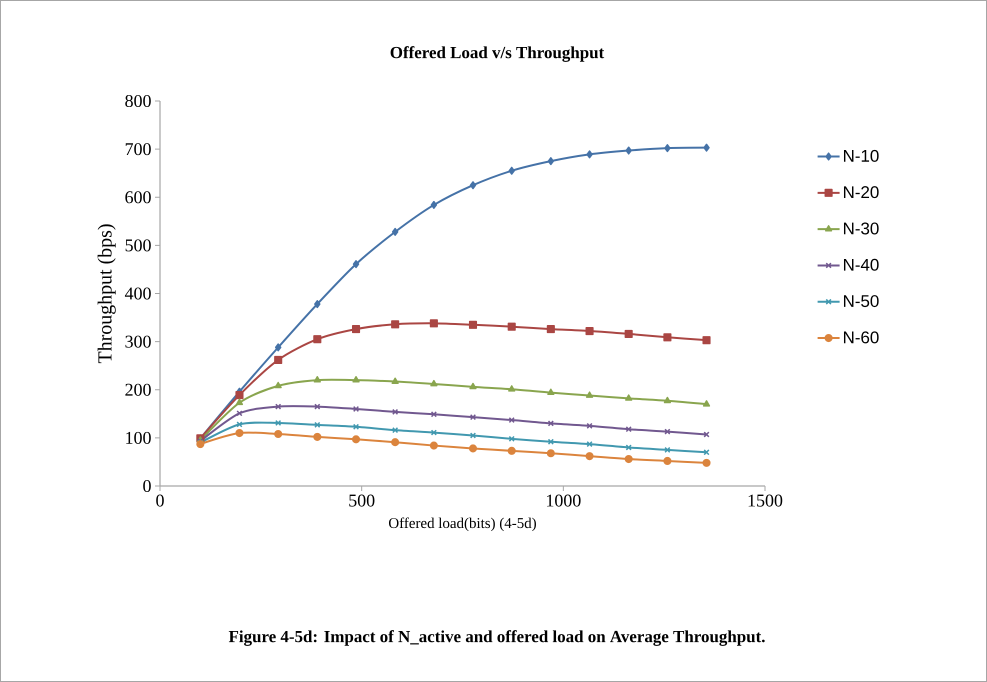 This screenshot has width=987, height=682. I want to click on y-tick-label: 400, so click(137, 293).